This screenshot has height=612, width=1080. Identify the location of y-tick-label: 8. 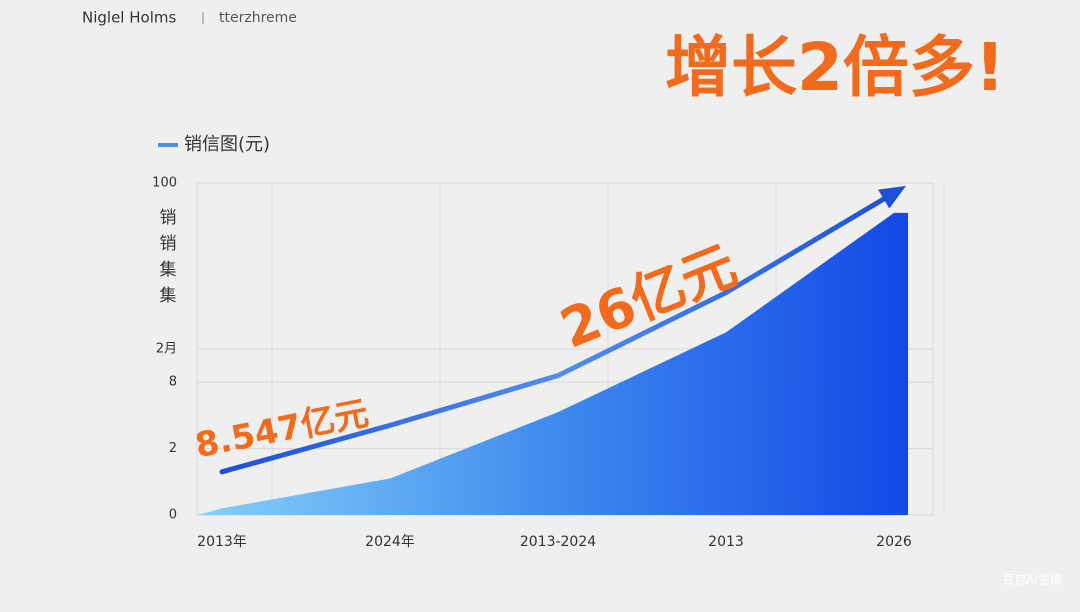
(173, 382).